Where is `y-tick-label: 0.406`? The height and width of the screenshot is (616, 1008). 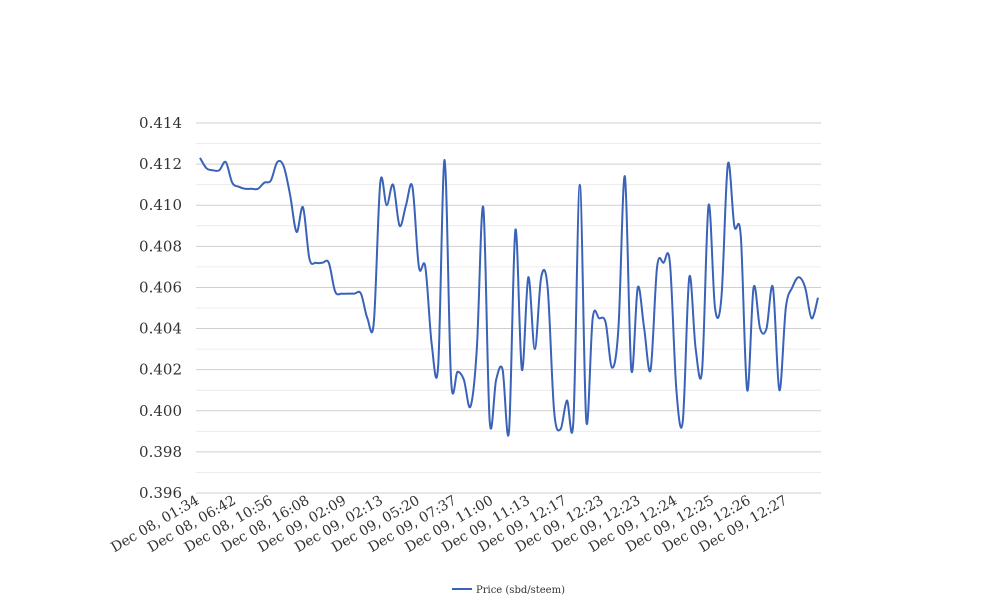
y-tick-label: 0.406 is located at coordinates (160, 287).